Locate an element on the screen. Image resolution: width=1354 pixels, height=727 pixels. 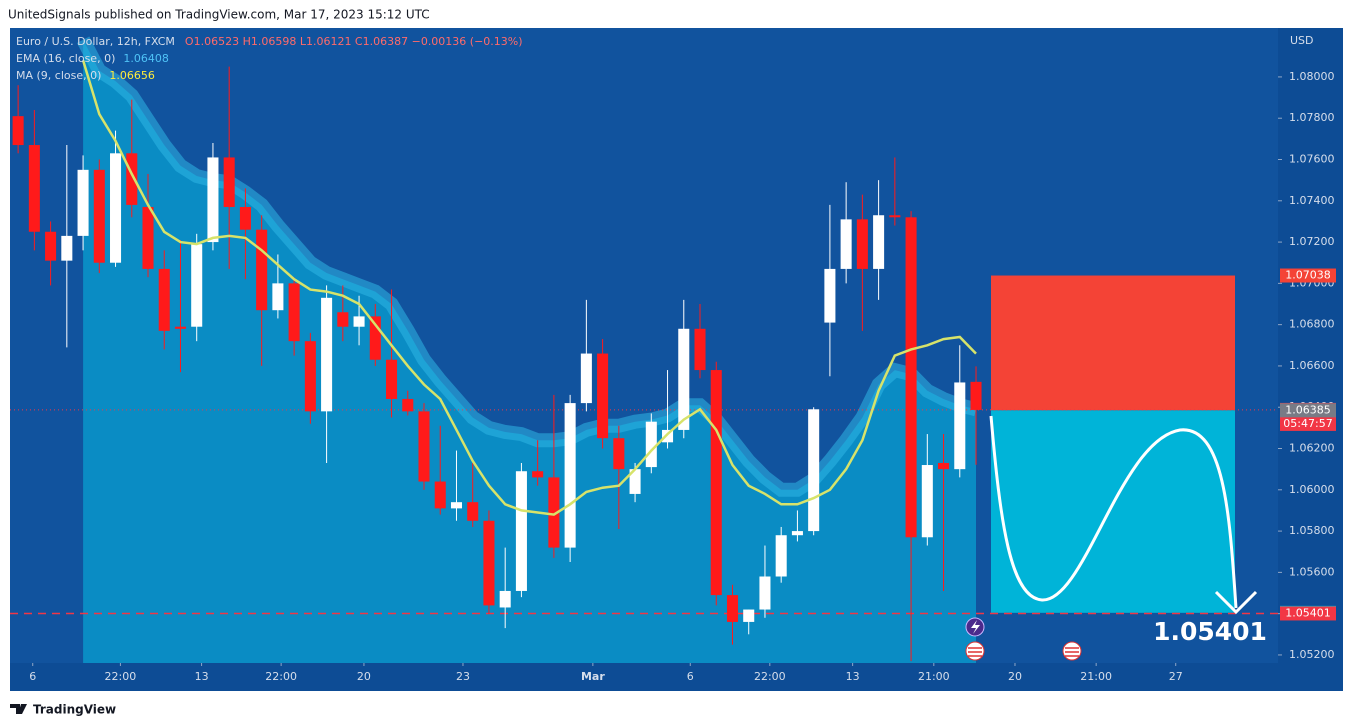
arrow-head is located at coordinates (1236, 602).